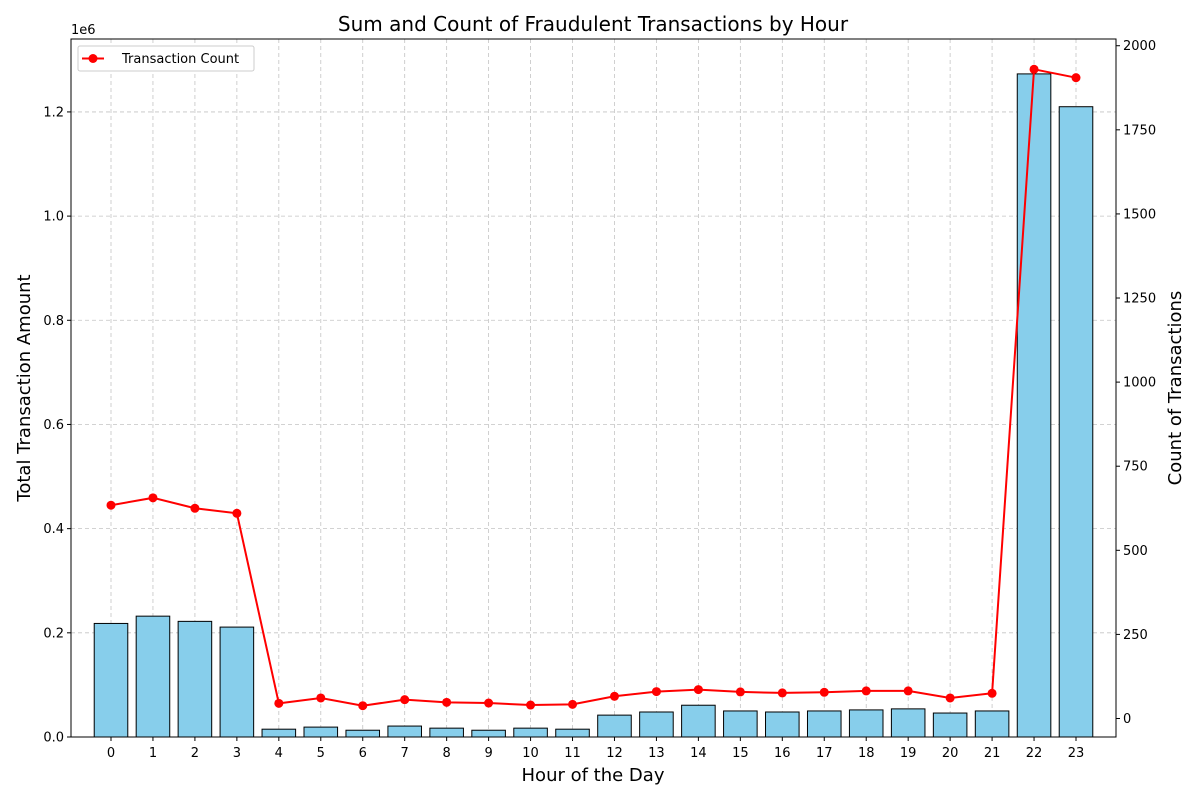 This screenshot has width=1200, height=800. Describe the element at coordinates (740, 753) in the screenshot. I see `x-tick-label: 15` at that location.